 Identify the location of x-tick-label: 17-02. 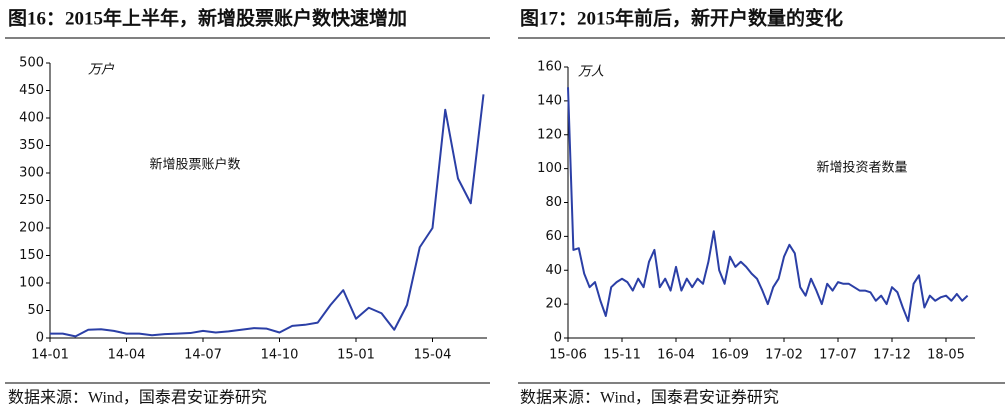
(784, 355).